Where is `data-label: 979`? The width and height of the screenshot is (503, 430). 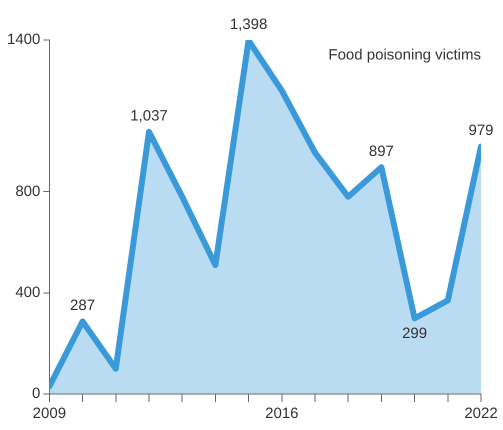 data-label: 979 is located at coordinates (481, 131).